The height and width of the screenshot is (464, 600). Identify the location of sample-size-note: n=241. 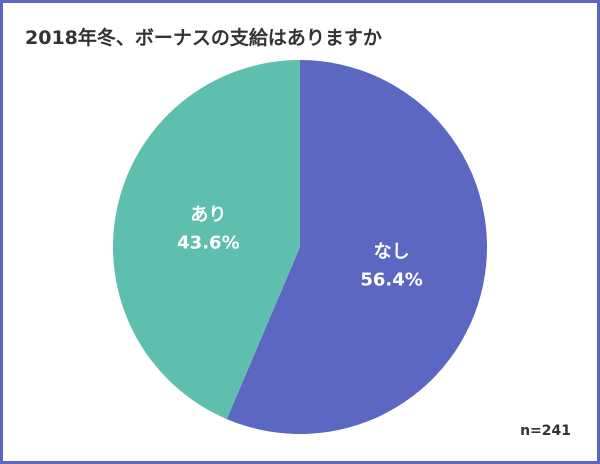
(545, 431).